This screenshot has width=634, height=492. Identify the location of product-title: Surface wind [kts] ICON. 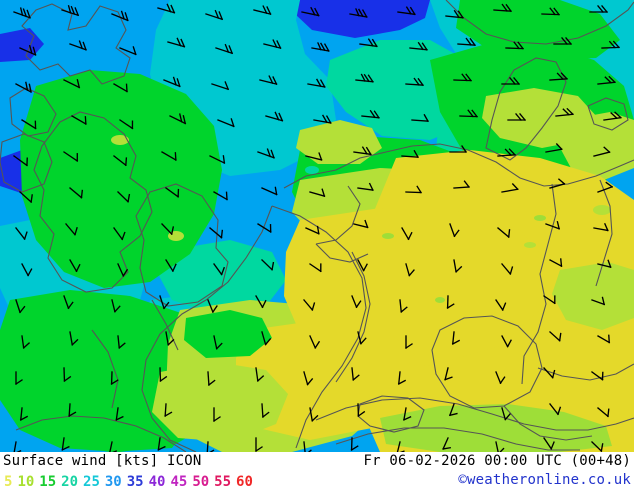
(102, 461).